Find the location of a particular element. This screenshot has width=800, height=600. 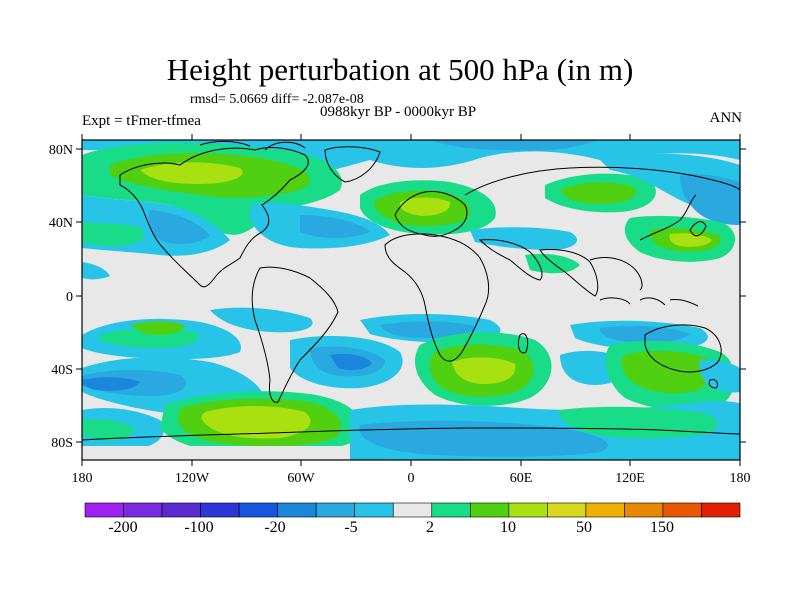

colorbar-label-neg5: -5 is located at coordinates (350, 527).